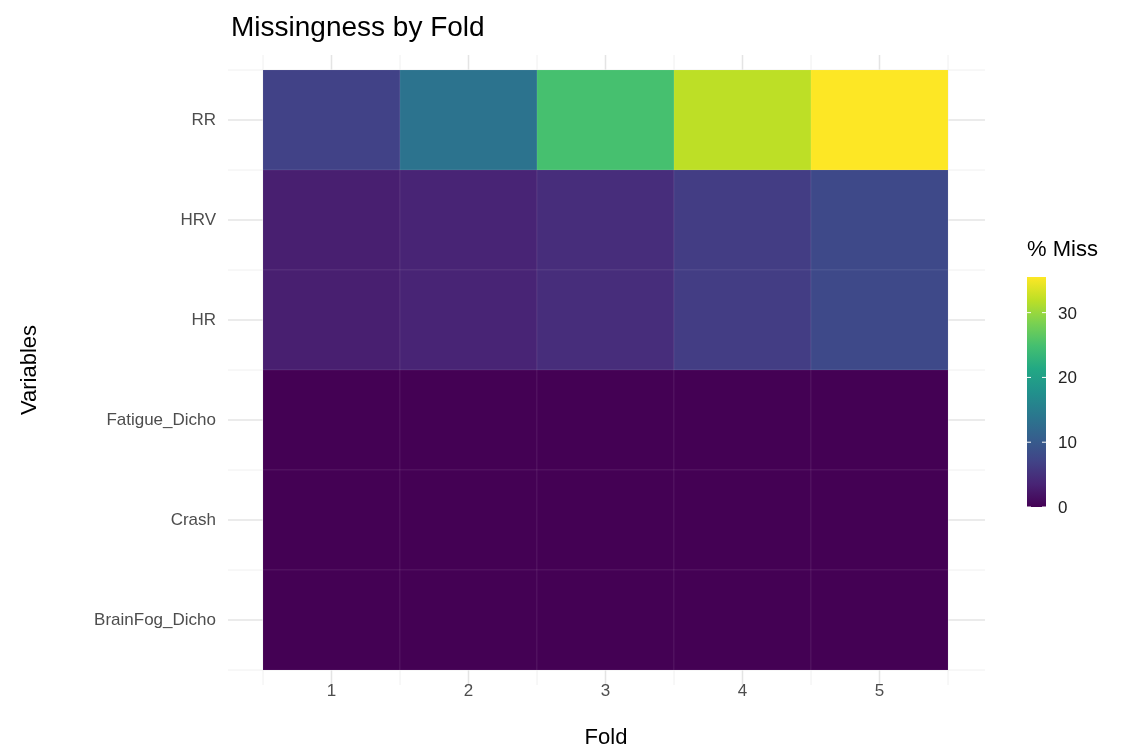  What do you see at coordinates (605, 691) in the screenshot?
I see `x-tick-label: 3` at bounding box center [605, 691].